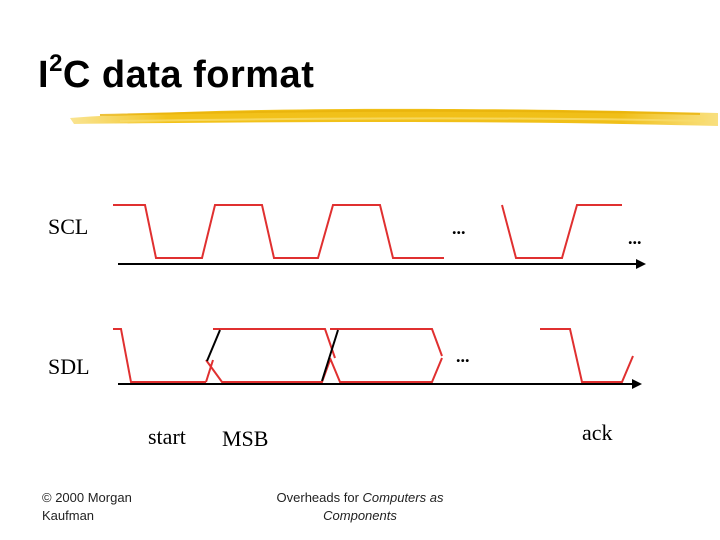  Describe the element at coordinates (597, 432) in the screenshot. I see `ack-label: ack` at that location.